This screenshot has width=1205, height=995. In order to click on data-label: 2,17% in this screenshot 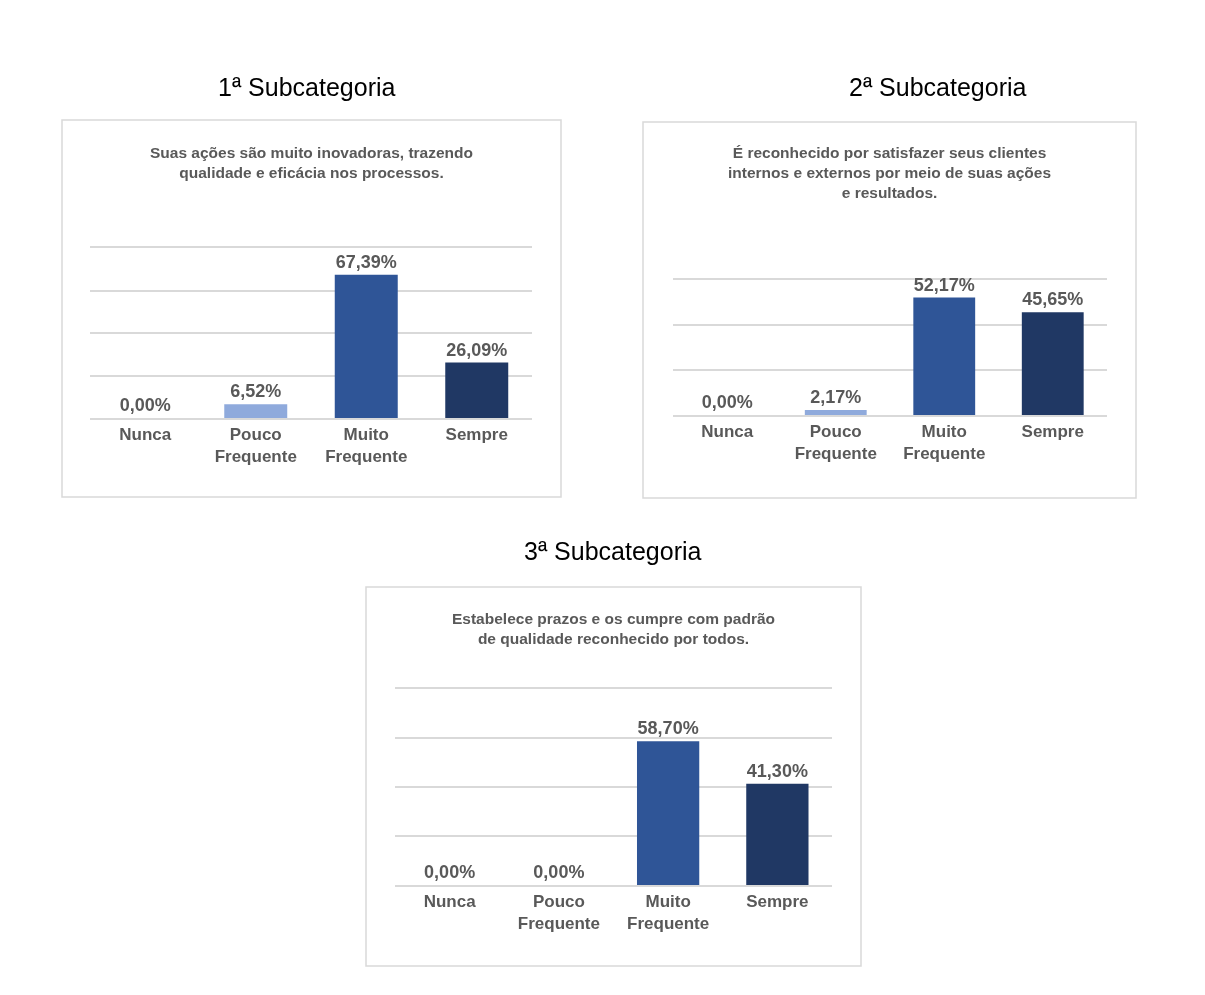, I will do `click(836, 397)`.